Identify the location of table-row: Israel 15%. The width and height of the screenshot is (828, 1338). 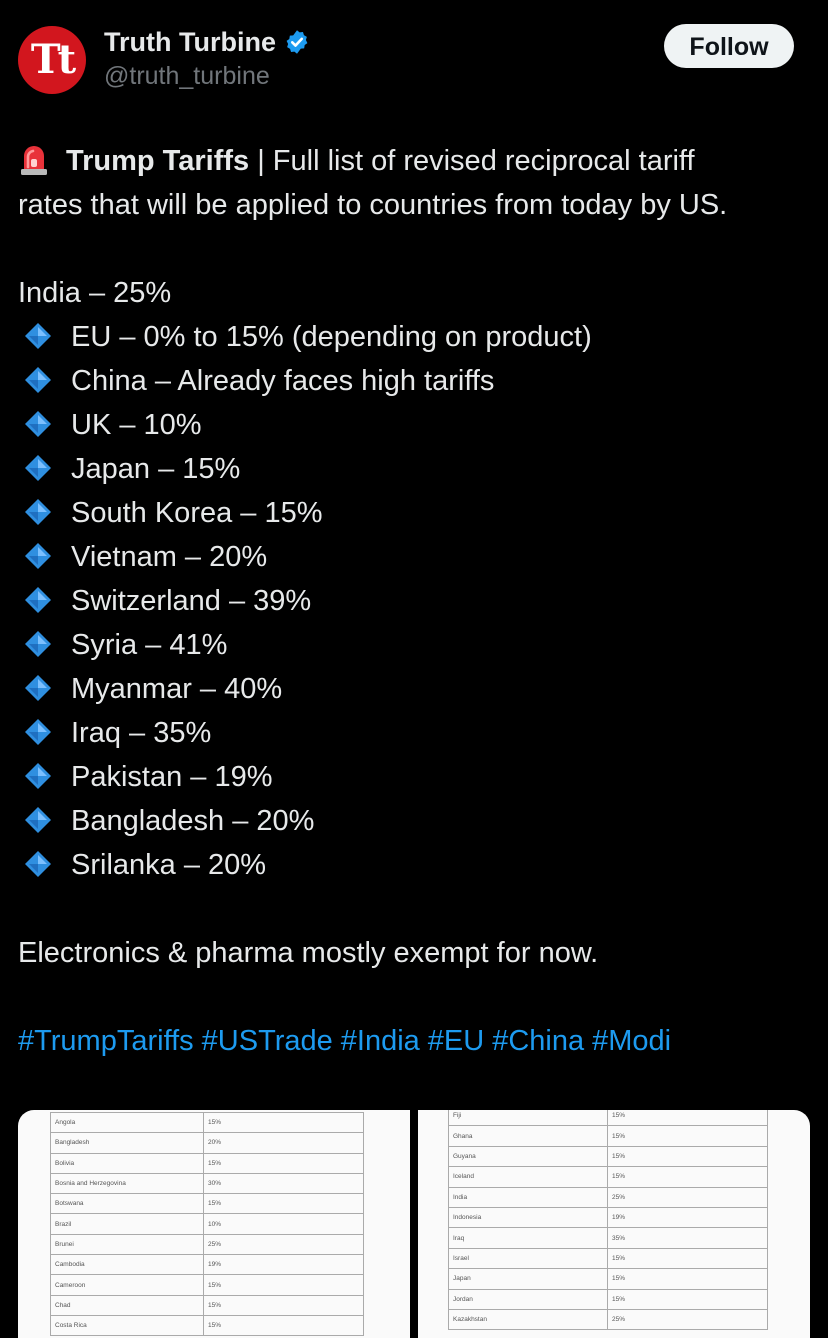
(608, 1258).